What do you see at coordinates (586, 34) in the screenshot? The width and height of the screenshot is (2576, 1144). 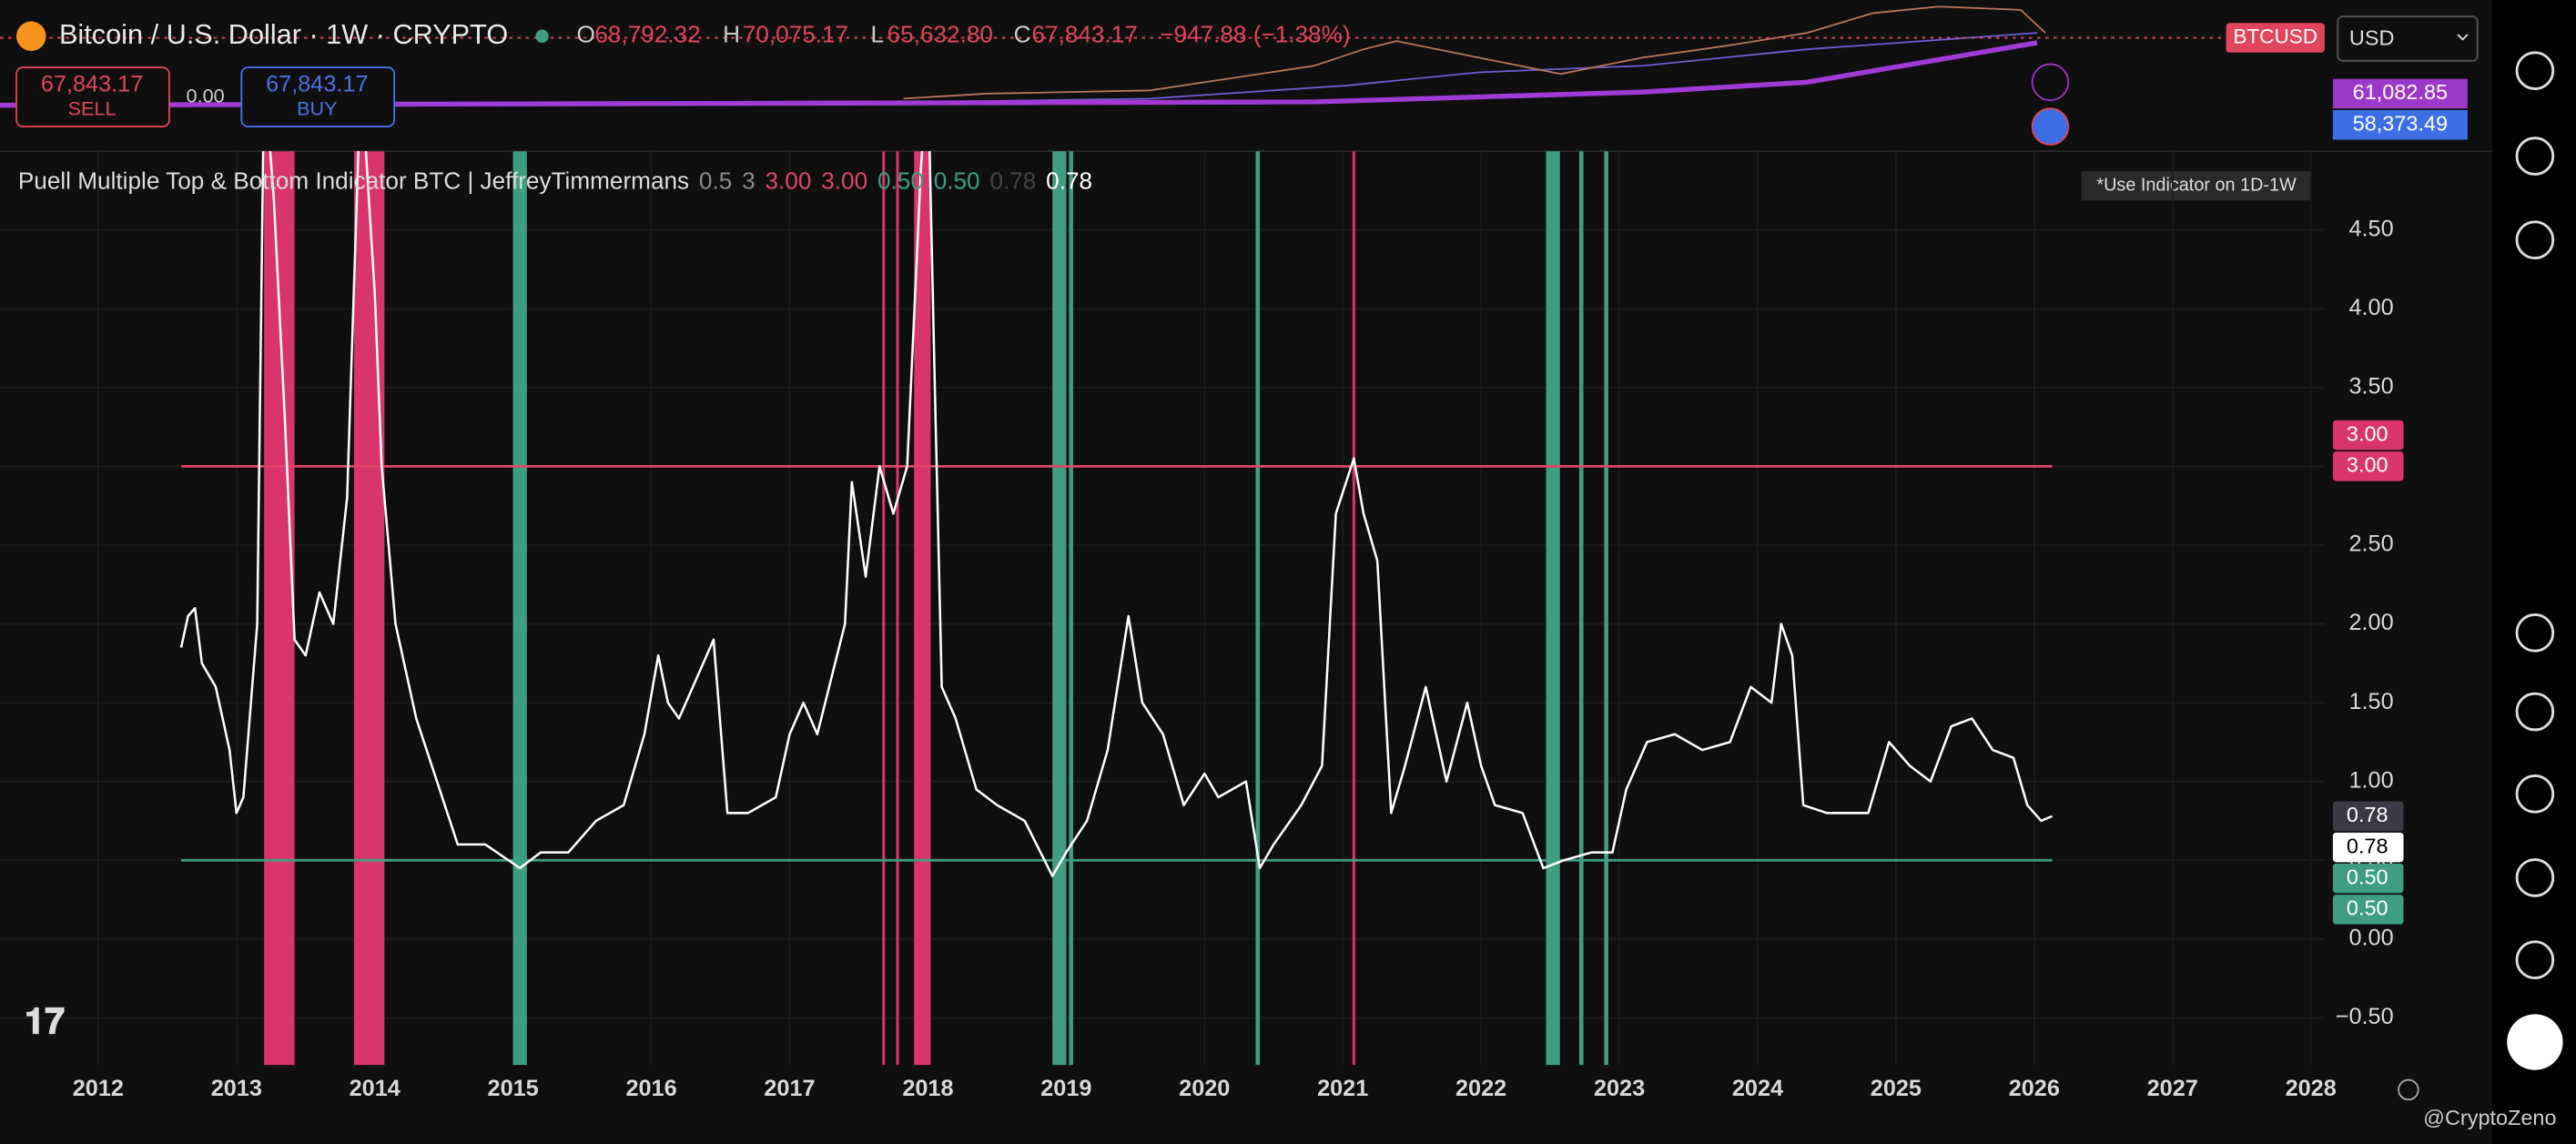 I see `ohlc-label: O` at bounding box center [586, 34].